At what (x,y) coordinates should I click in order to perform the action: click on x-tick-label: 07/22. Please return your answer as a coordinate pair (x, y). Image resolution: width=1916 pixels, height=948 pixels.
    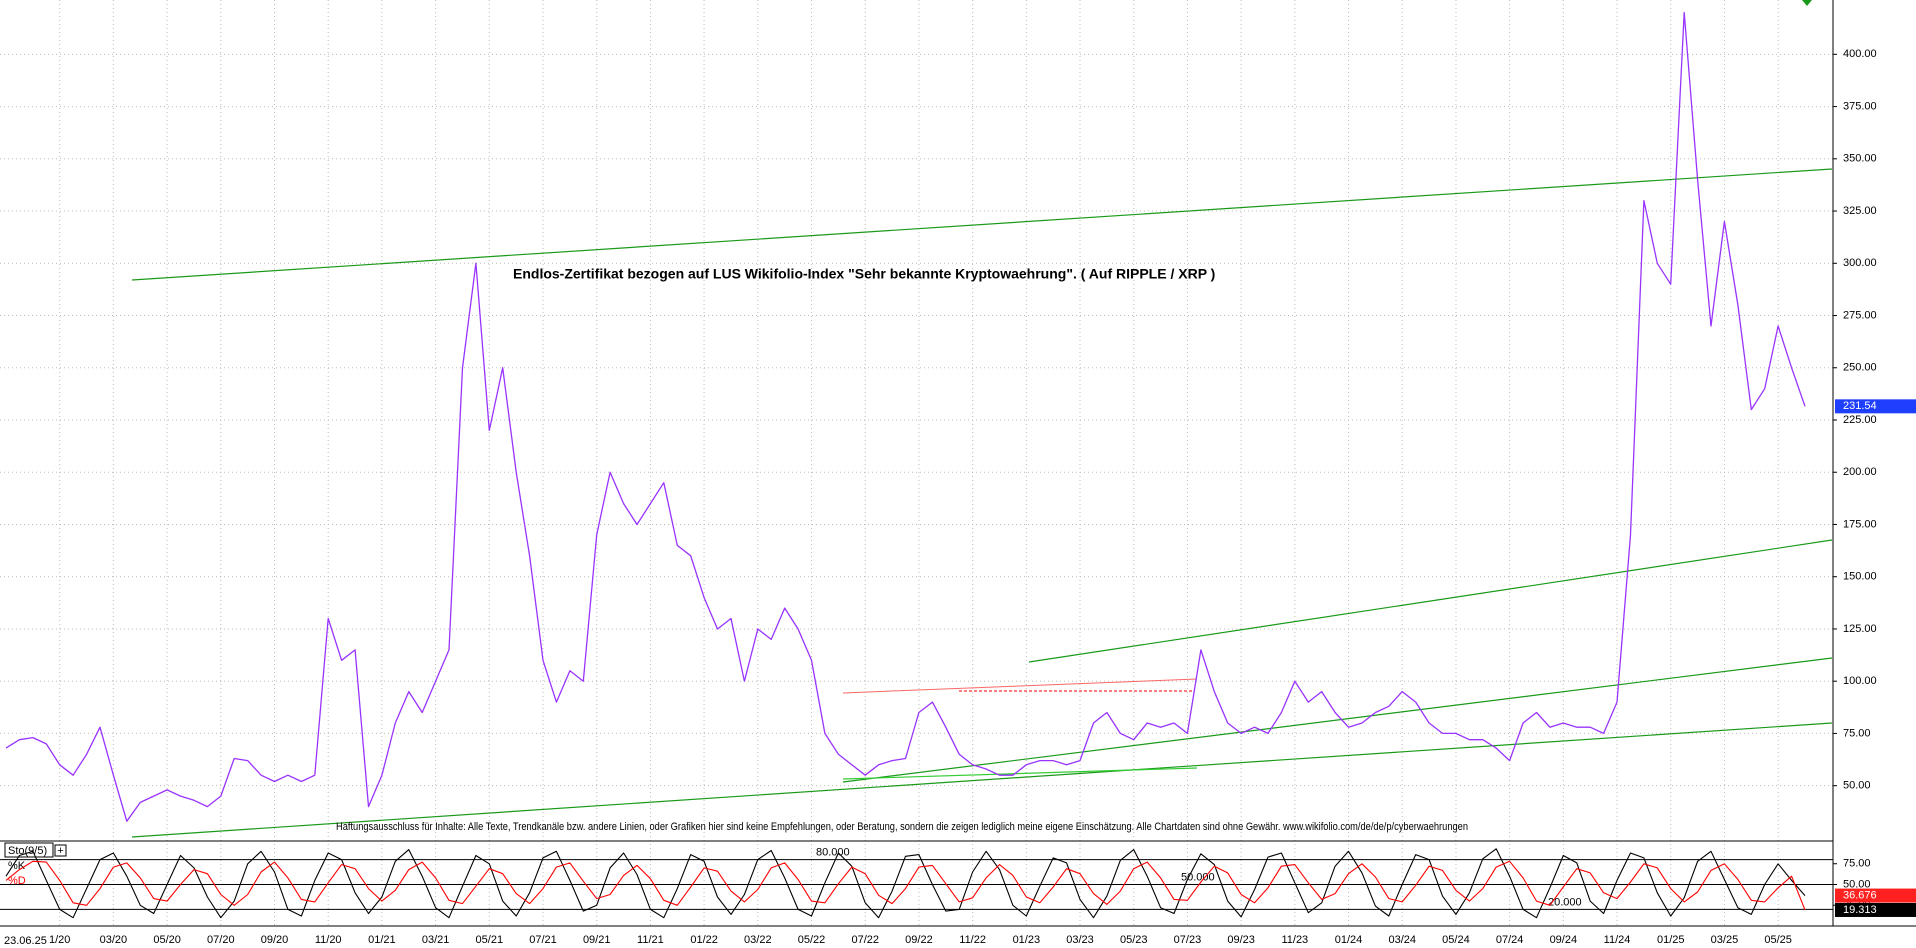
    Looking at the image, I should click on (865, 940).